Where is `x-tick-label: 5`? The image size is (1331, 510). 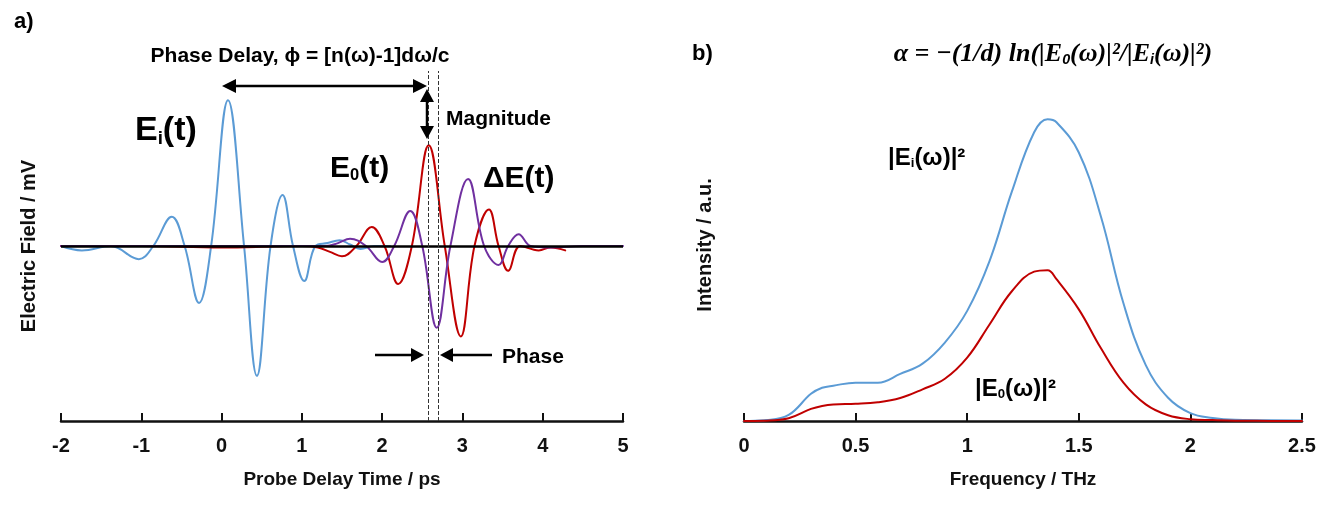 x-tick-label: 5 is located at coordinates (623, 445).